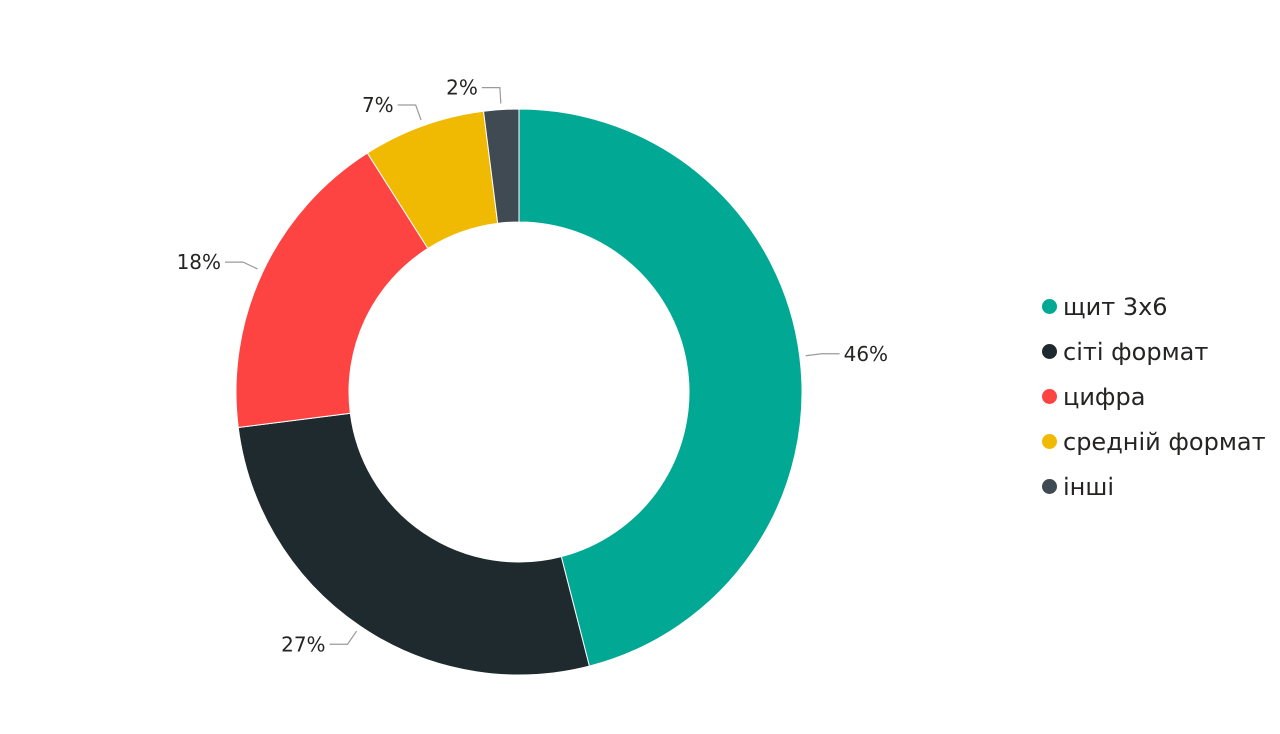  What do you see at coordinates (199, 262) in the screenshot?
I see `percent-label-цифра: 18%` at bounding box center [199, 262].